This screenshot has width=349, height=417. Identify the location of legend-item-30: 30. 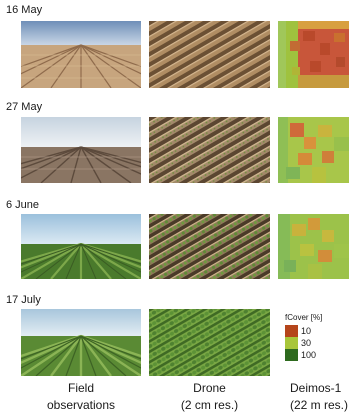
(303, 343).